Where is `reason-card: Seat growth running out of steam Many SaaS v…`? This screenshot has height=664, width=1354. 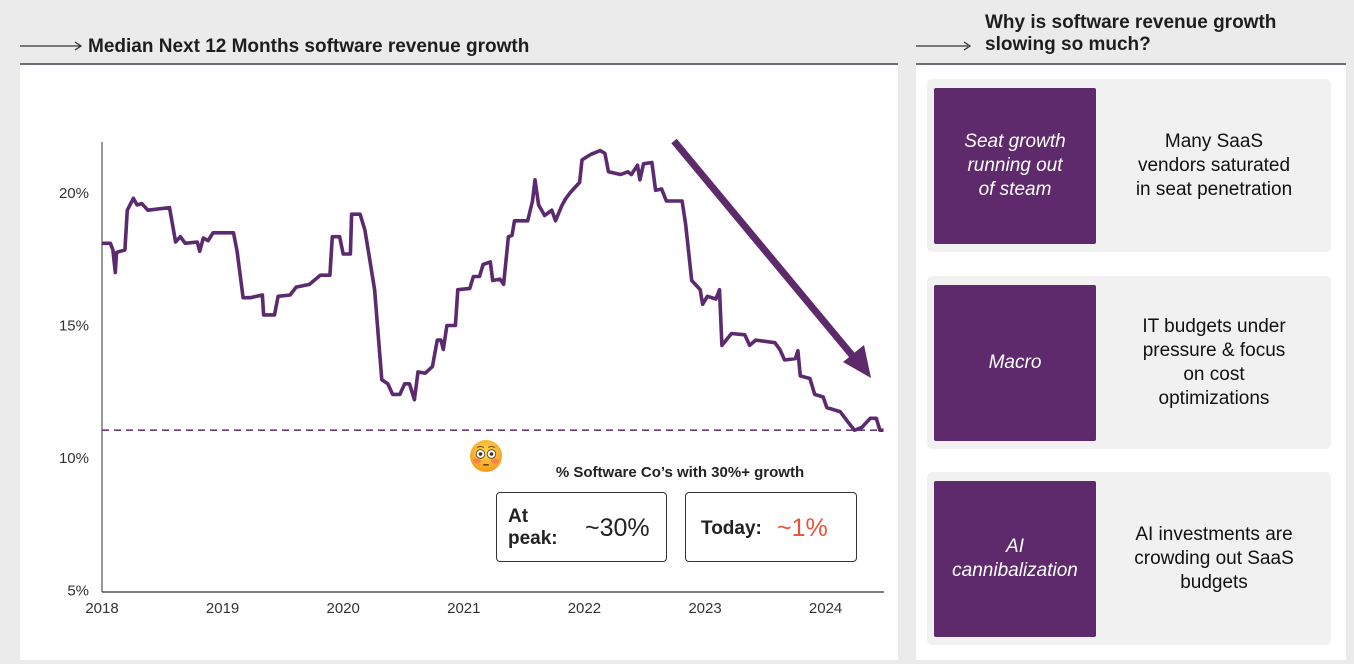
reason-card: Seat growth running out of steam Many SaaS v… is located at coordinates (1129, 165).